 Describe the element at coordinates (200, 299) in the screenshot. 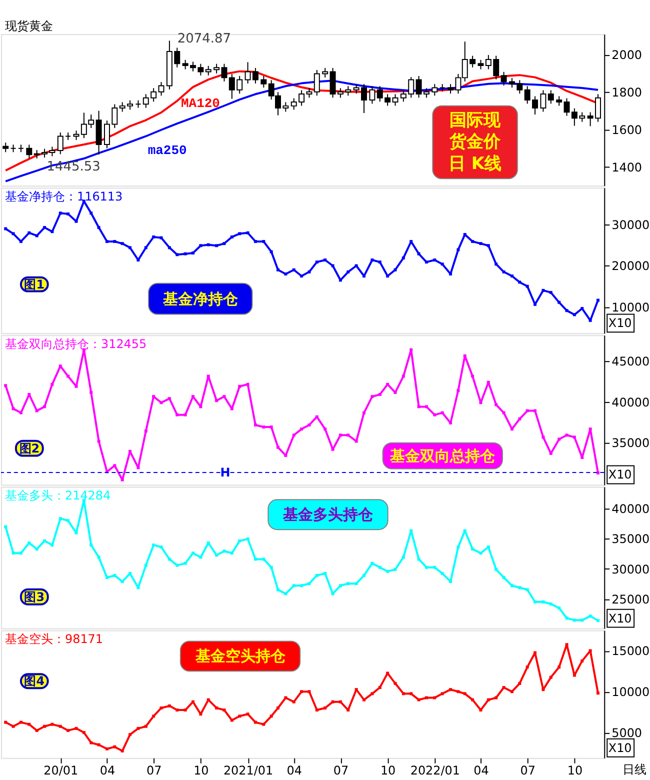

I see `annotation: 基金净持仓` at that location.